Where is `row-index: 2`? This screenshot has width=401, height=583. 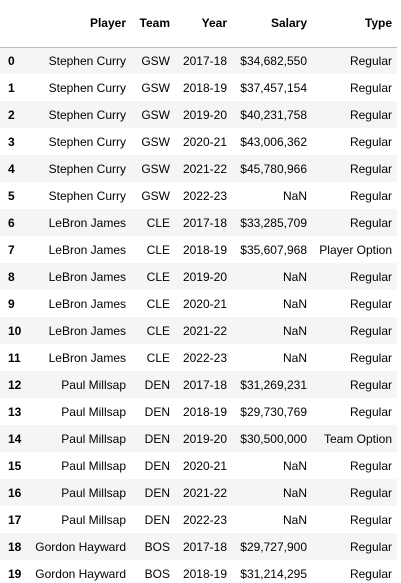 row-index: 2 is located at coordinates (11, 114).